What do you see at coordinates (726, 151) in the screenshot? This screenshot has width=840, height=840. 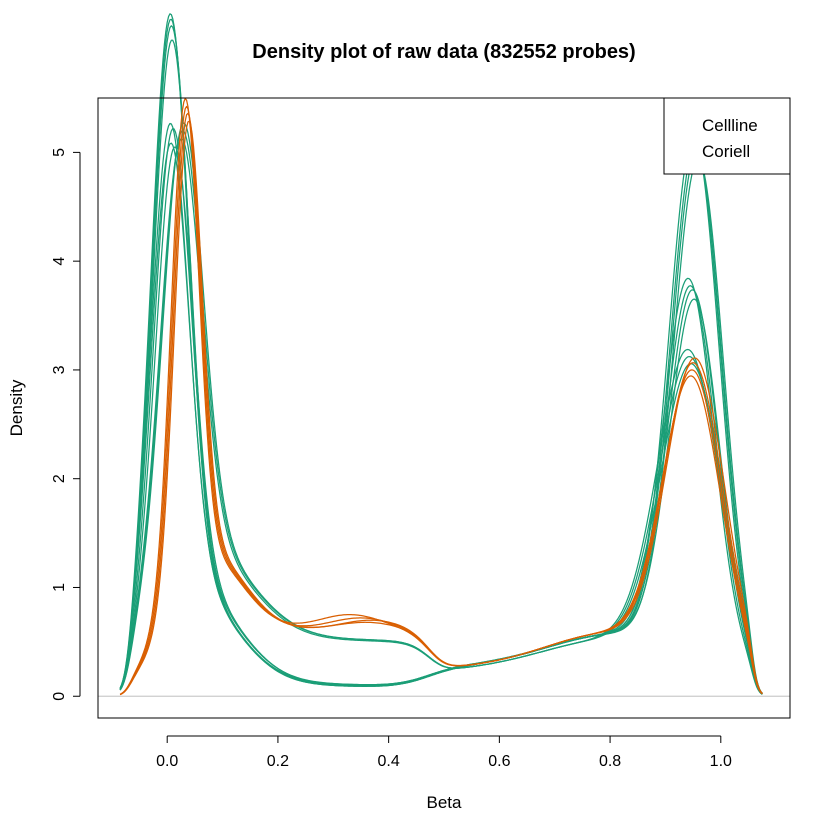 I see `legend-label-coriell: Coriell` at bounding box center [726, 151].